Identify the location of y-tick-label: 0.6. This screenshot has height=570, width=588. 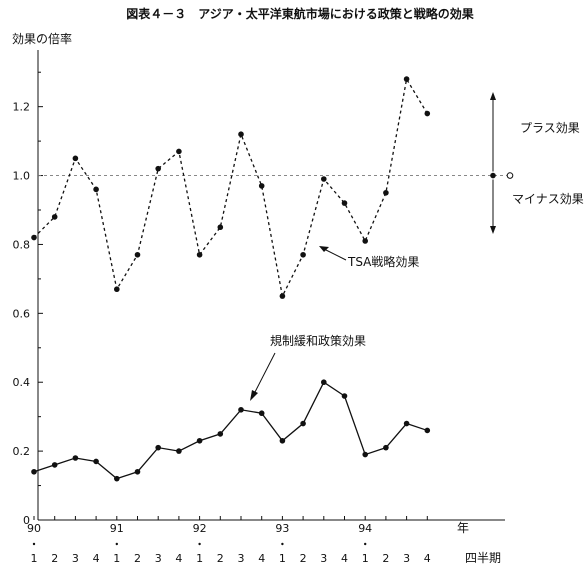
(22, 313).